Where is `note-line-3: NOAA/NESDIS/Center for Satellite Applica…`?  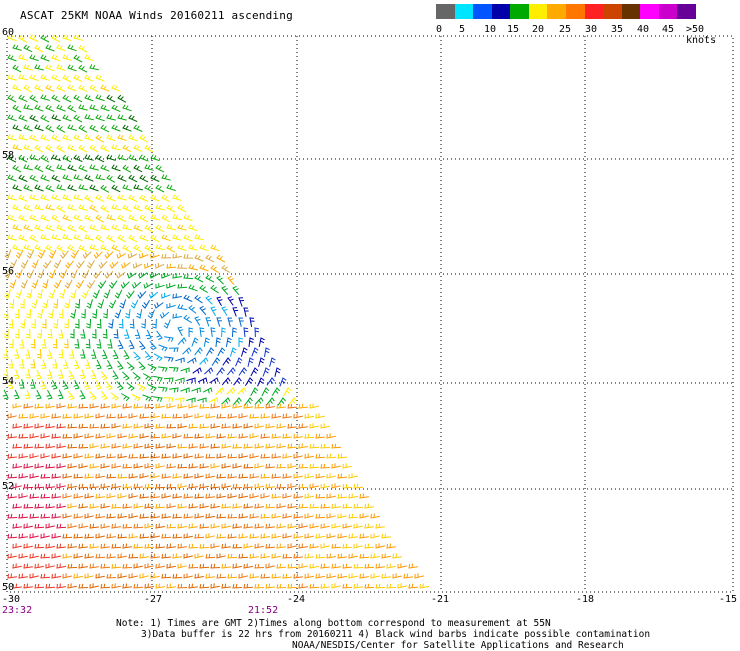 note-line-3: NOAA/NESDIS/Center for Satellite Applica… is located at coordinates (458, 645).